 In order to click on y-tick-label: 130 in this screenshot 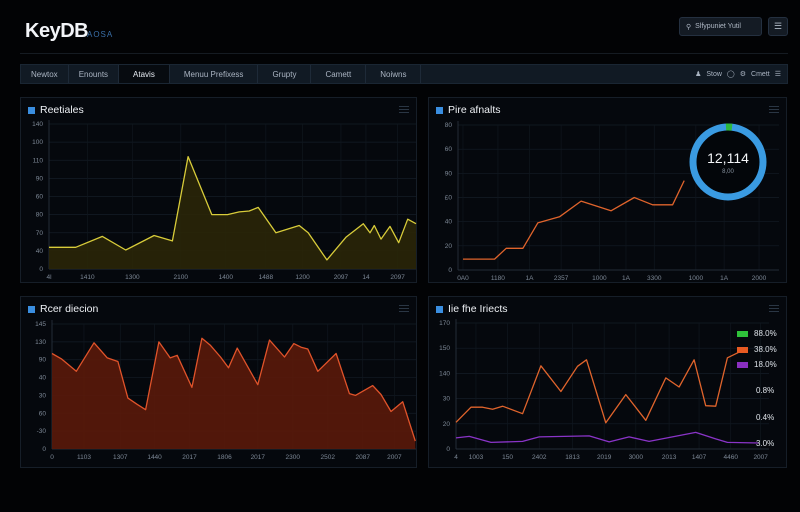, I will do `click(40, 342)`.